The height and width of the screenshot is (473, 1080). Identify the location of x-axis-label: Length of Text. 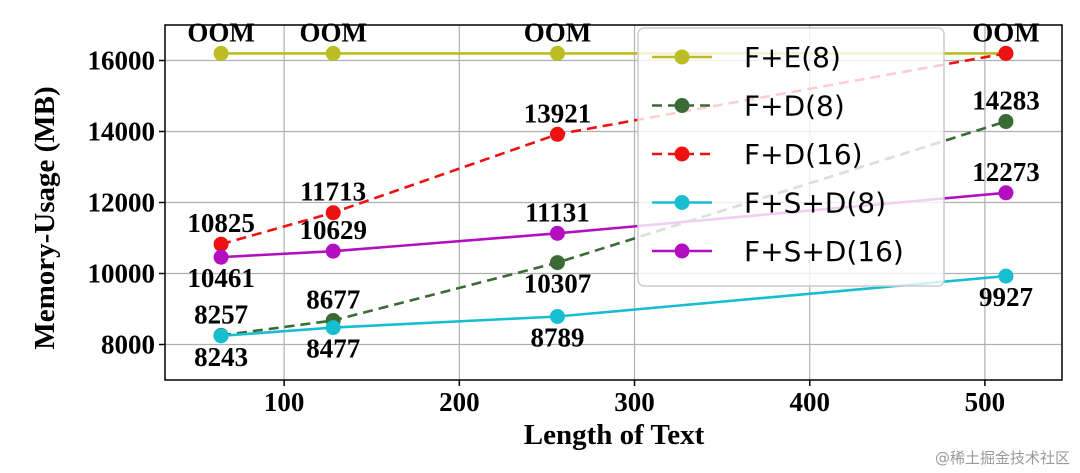
(614, 435).